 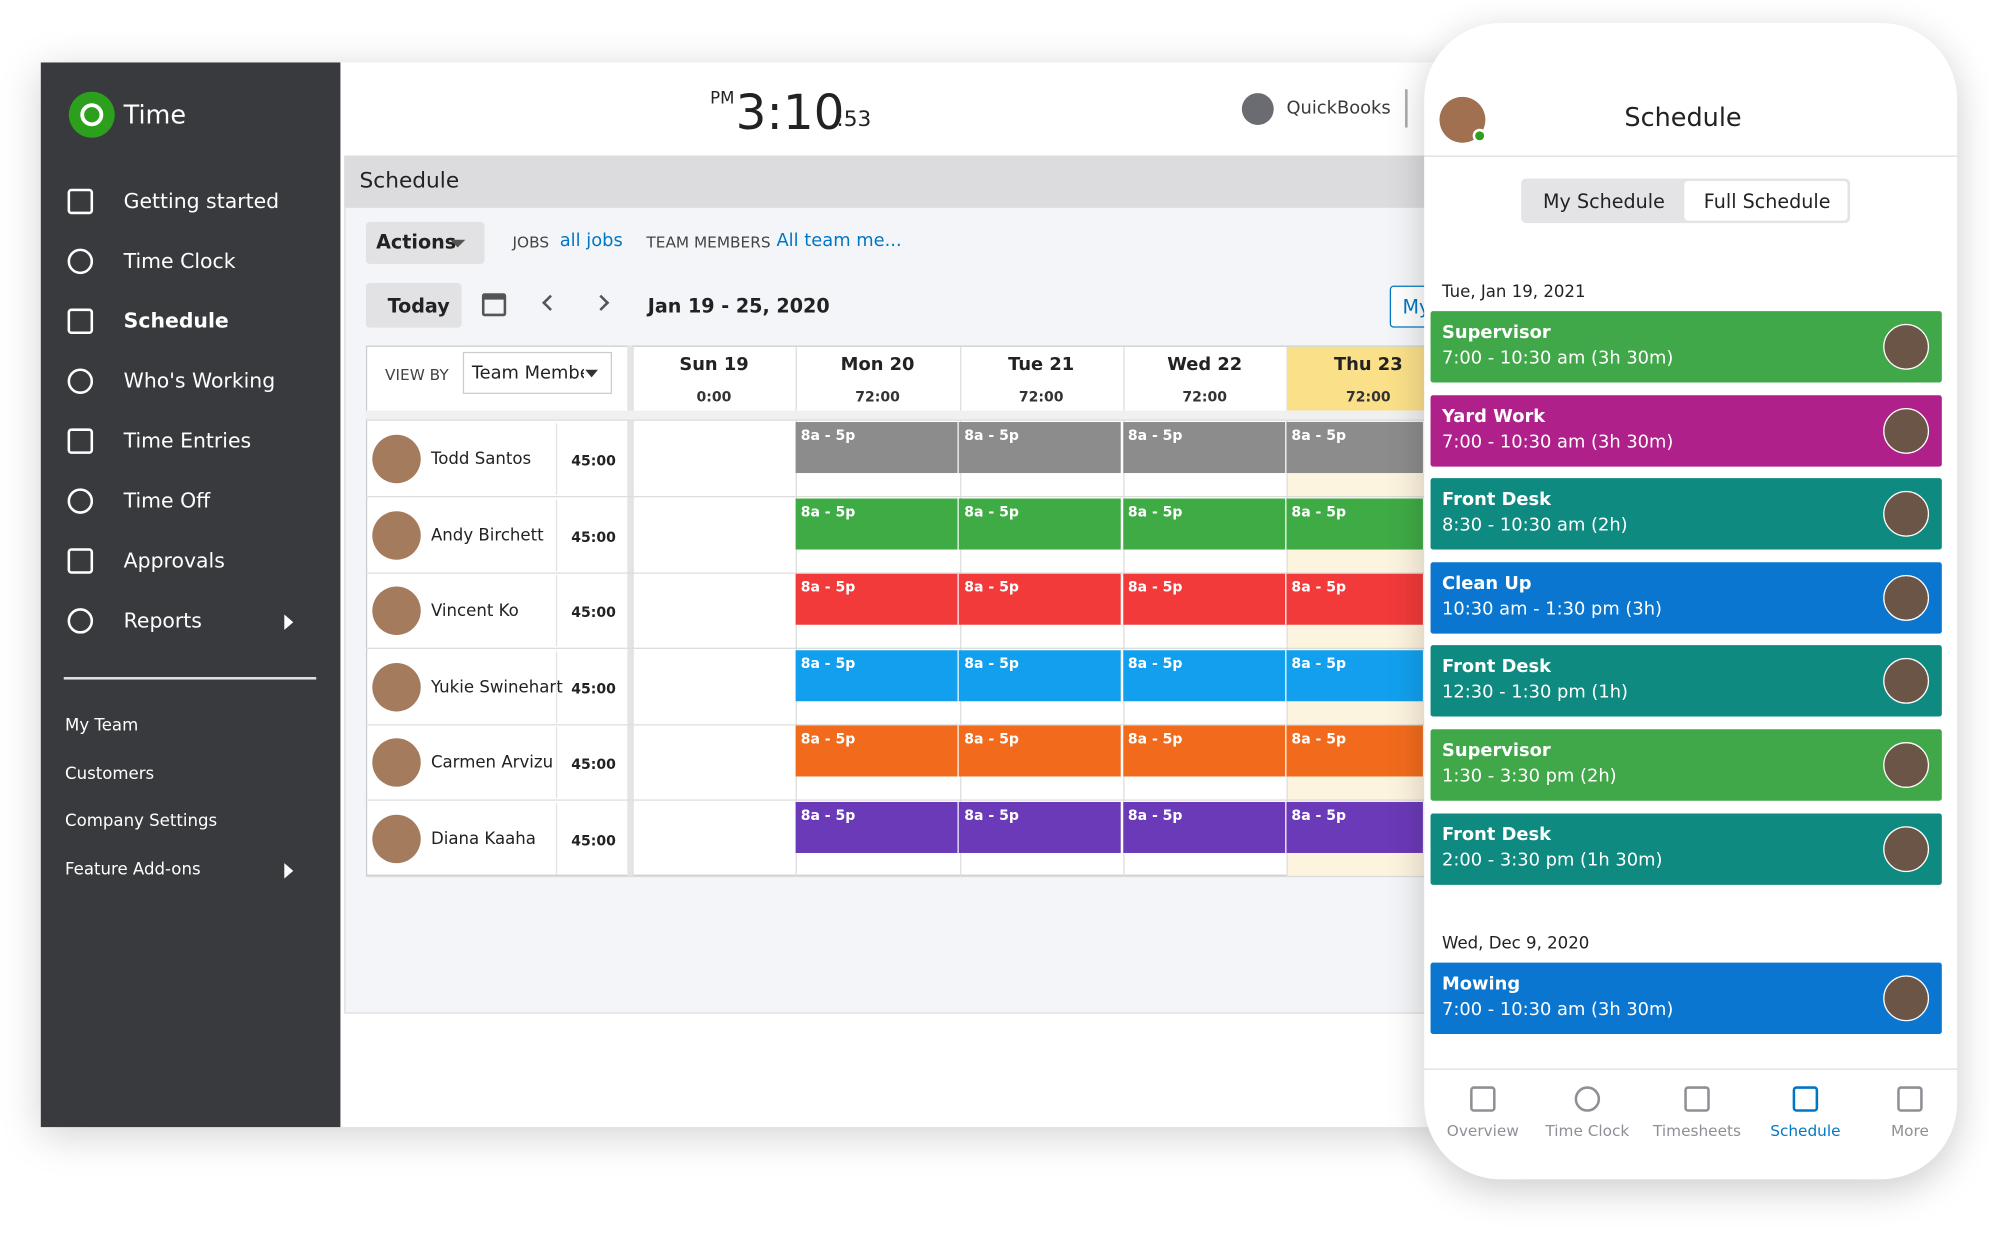 I want to click on brand: QuickBooks, so click(x=1338, y=108).